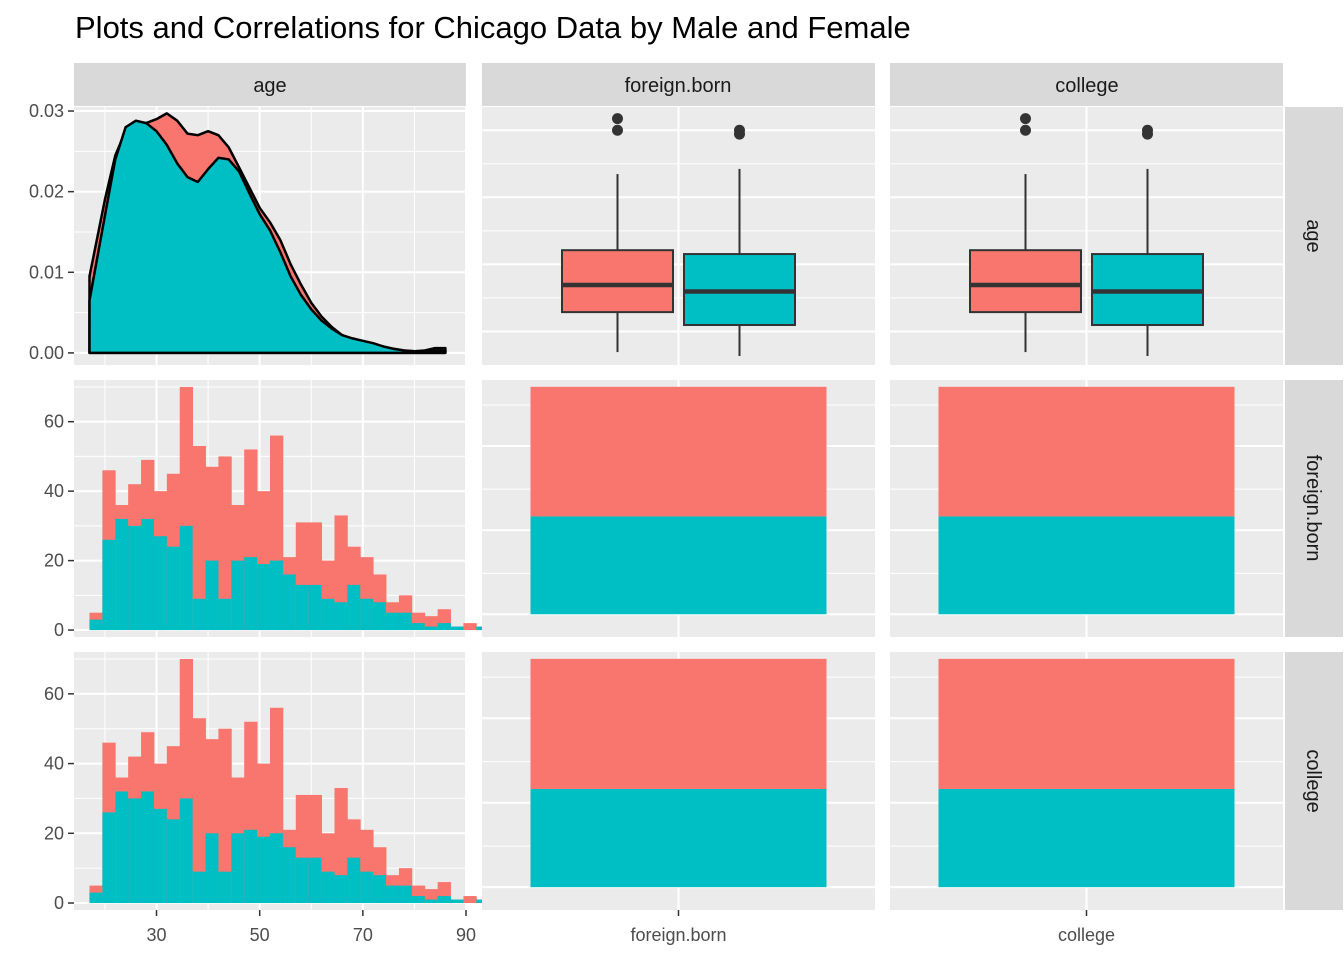 Image resolution: width=1344 pixels, height=960 pixels. Describe the element at coordinates (46, 111) in the screenshot. I see `y-tick-label: 0.03` at that location.